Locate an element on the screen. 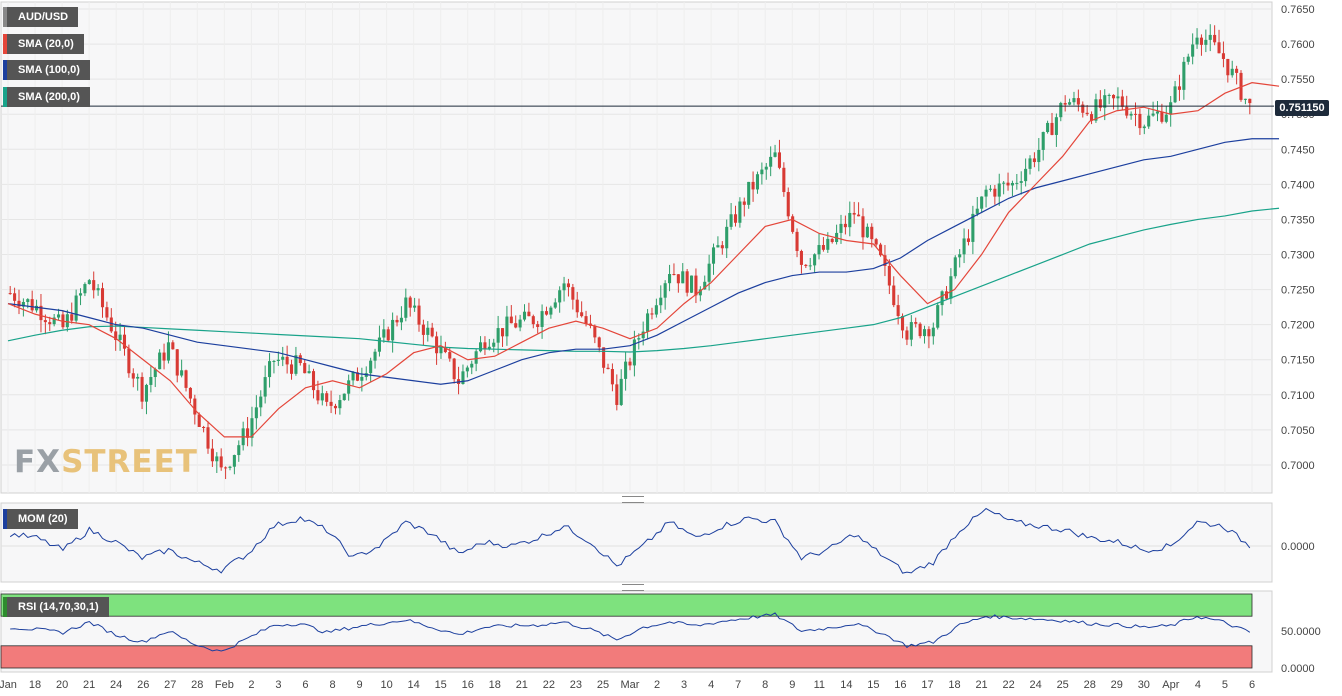 Image resolution: width=1342 pixels, height=696 pixels. x-tick-label: 16 is located at coordinates (468, 685).